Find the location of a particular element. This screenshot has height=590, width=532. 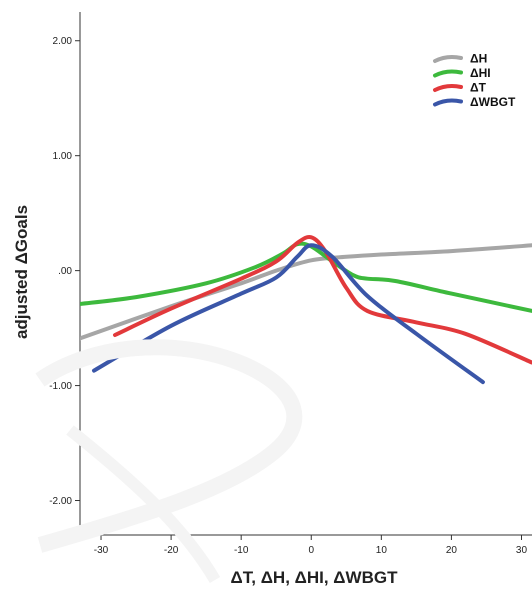

legend-label-hi: ΔHI is located at coordinates (480, 73).